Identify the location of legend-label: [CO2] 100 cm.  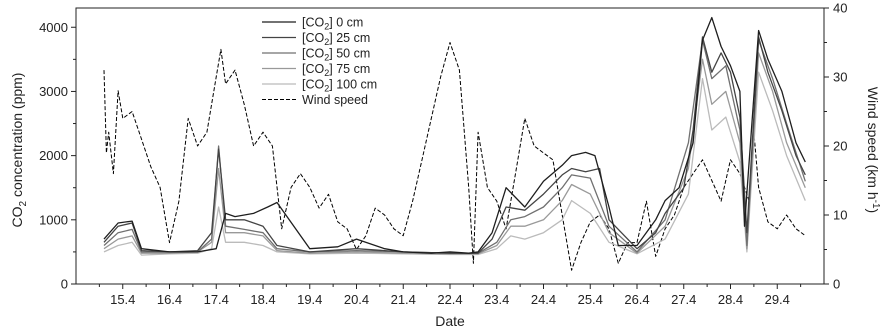
(339, 86).